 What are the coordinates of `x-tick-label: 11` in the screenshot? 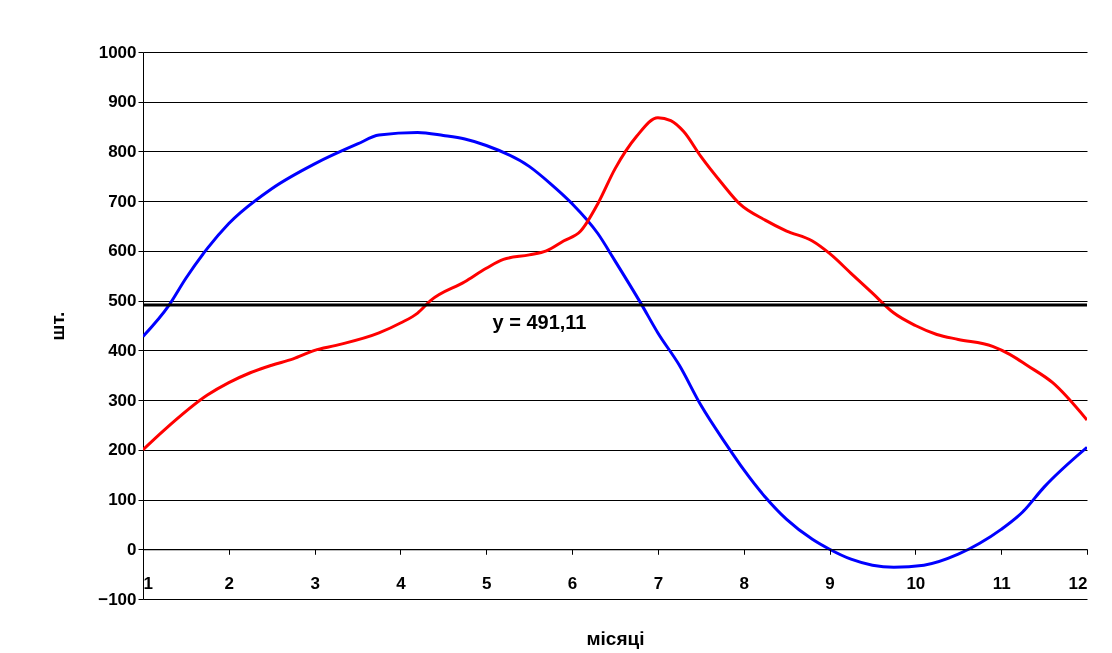 It's located at (1001, 583).